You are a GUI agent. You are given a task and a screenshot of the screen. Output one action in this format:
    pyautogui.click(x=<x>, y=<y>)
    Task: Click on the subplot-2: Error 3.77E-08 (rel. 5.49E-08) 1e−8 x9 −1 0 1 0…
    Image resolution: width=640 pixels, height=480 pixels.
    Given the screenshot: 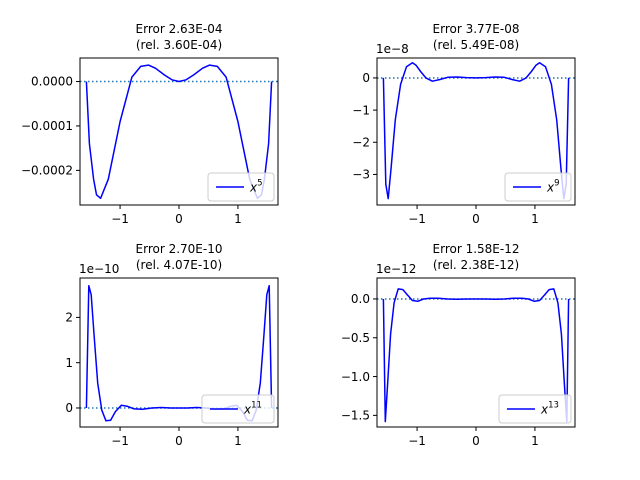 What is the action you would take?
    pyautogui.click(x=464, y=124)
    